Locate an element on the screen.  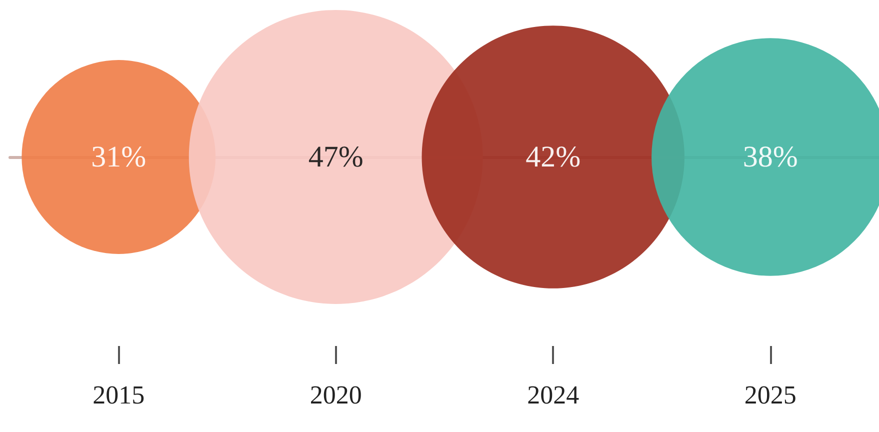
category-label: 2015 is located at coordinates (118, 395).